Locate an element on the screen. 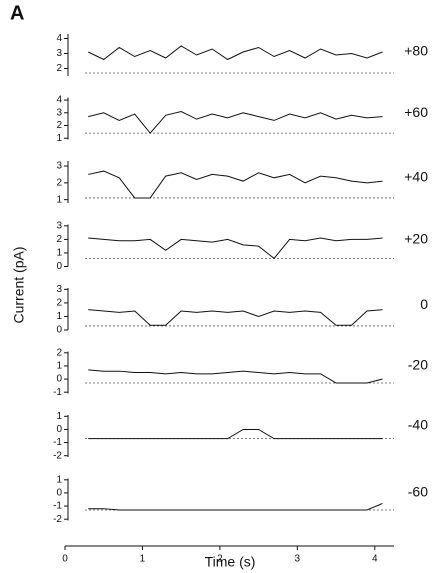 The height and width of the screenshot is (573, 442). x-tick-label: 4 is located at coordinates (375, 559).